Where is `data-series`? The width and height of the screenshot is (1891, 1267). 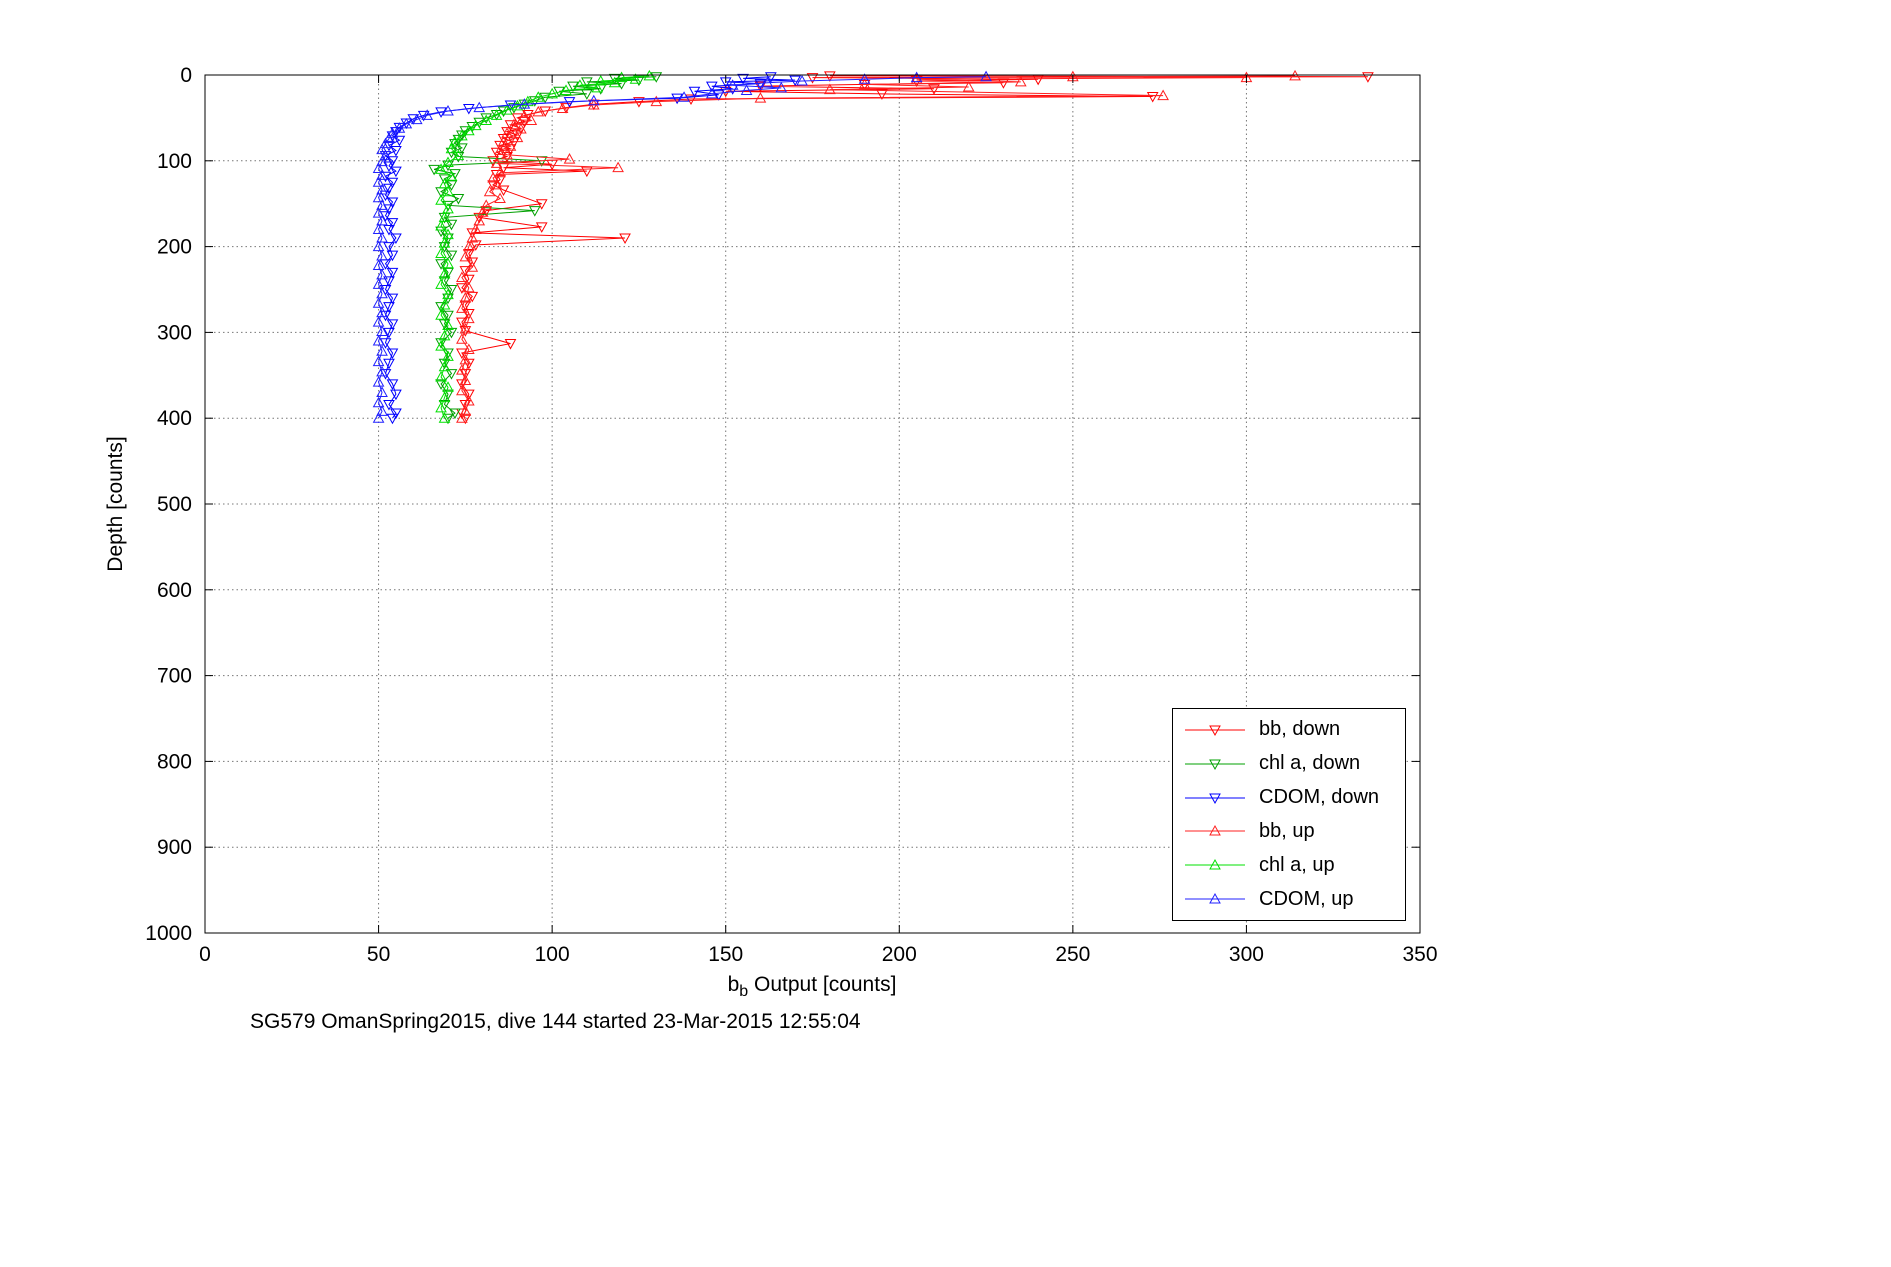 data-series is located at coordinates (873, 247).